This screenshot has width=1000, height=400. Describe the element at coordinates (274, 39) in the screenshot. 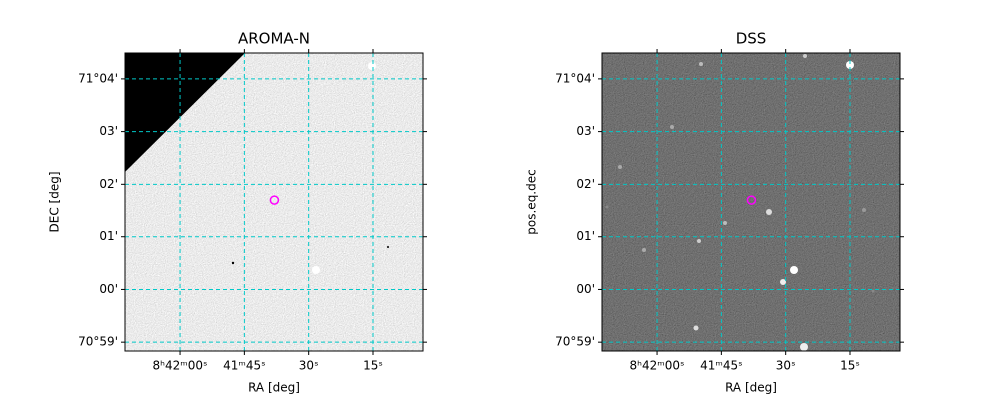

I see `chart-title: AROMA-N` at that location.